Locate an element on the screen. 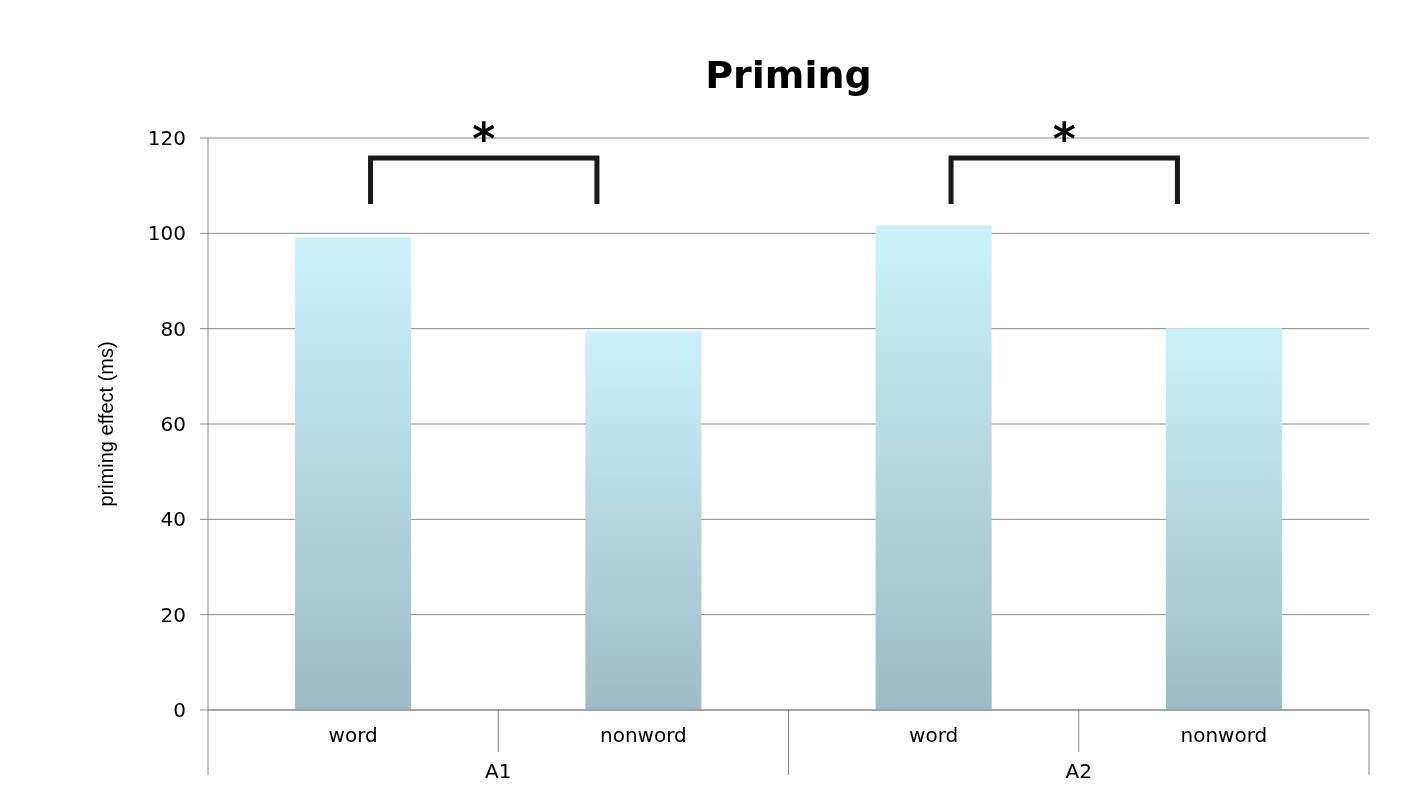  chart-title: Priming is located at coordinates (788, 75).